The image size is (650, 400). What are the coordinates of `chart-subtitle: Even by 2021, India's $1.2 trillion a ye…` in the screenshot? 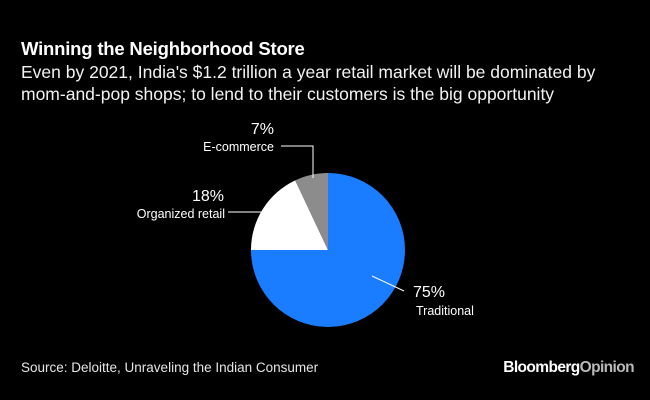 It's located at (308, 83).